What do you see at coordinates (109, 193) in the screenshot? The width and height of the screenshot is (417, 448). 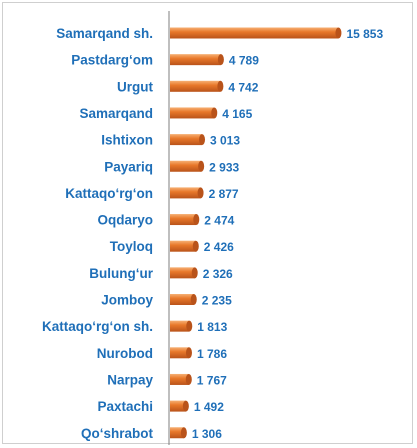 I see `category-label: Kattaqo‘rg‘on` at bounding box center [109, 193].